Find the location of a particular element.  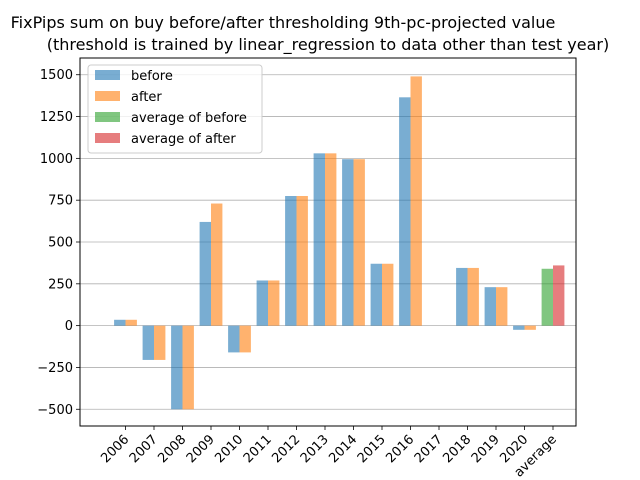

x-tick-label: 2019 is located at coordinates (486, 449).